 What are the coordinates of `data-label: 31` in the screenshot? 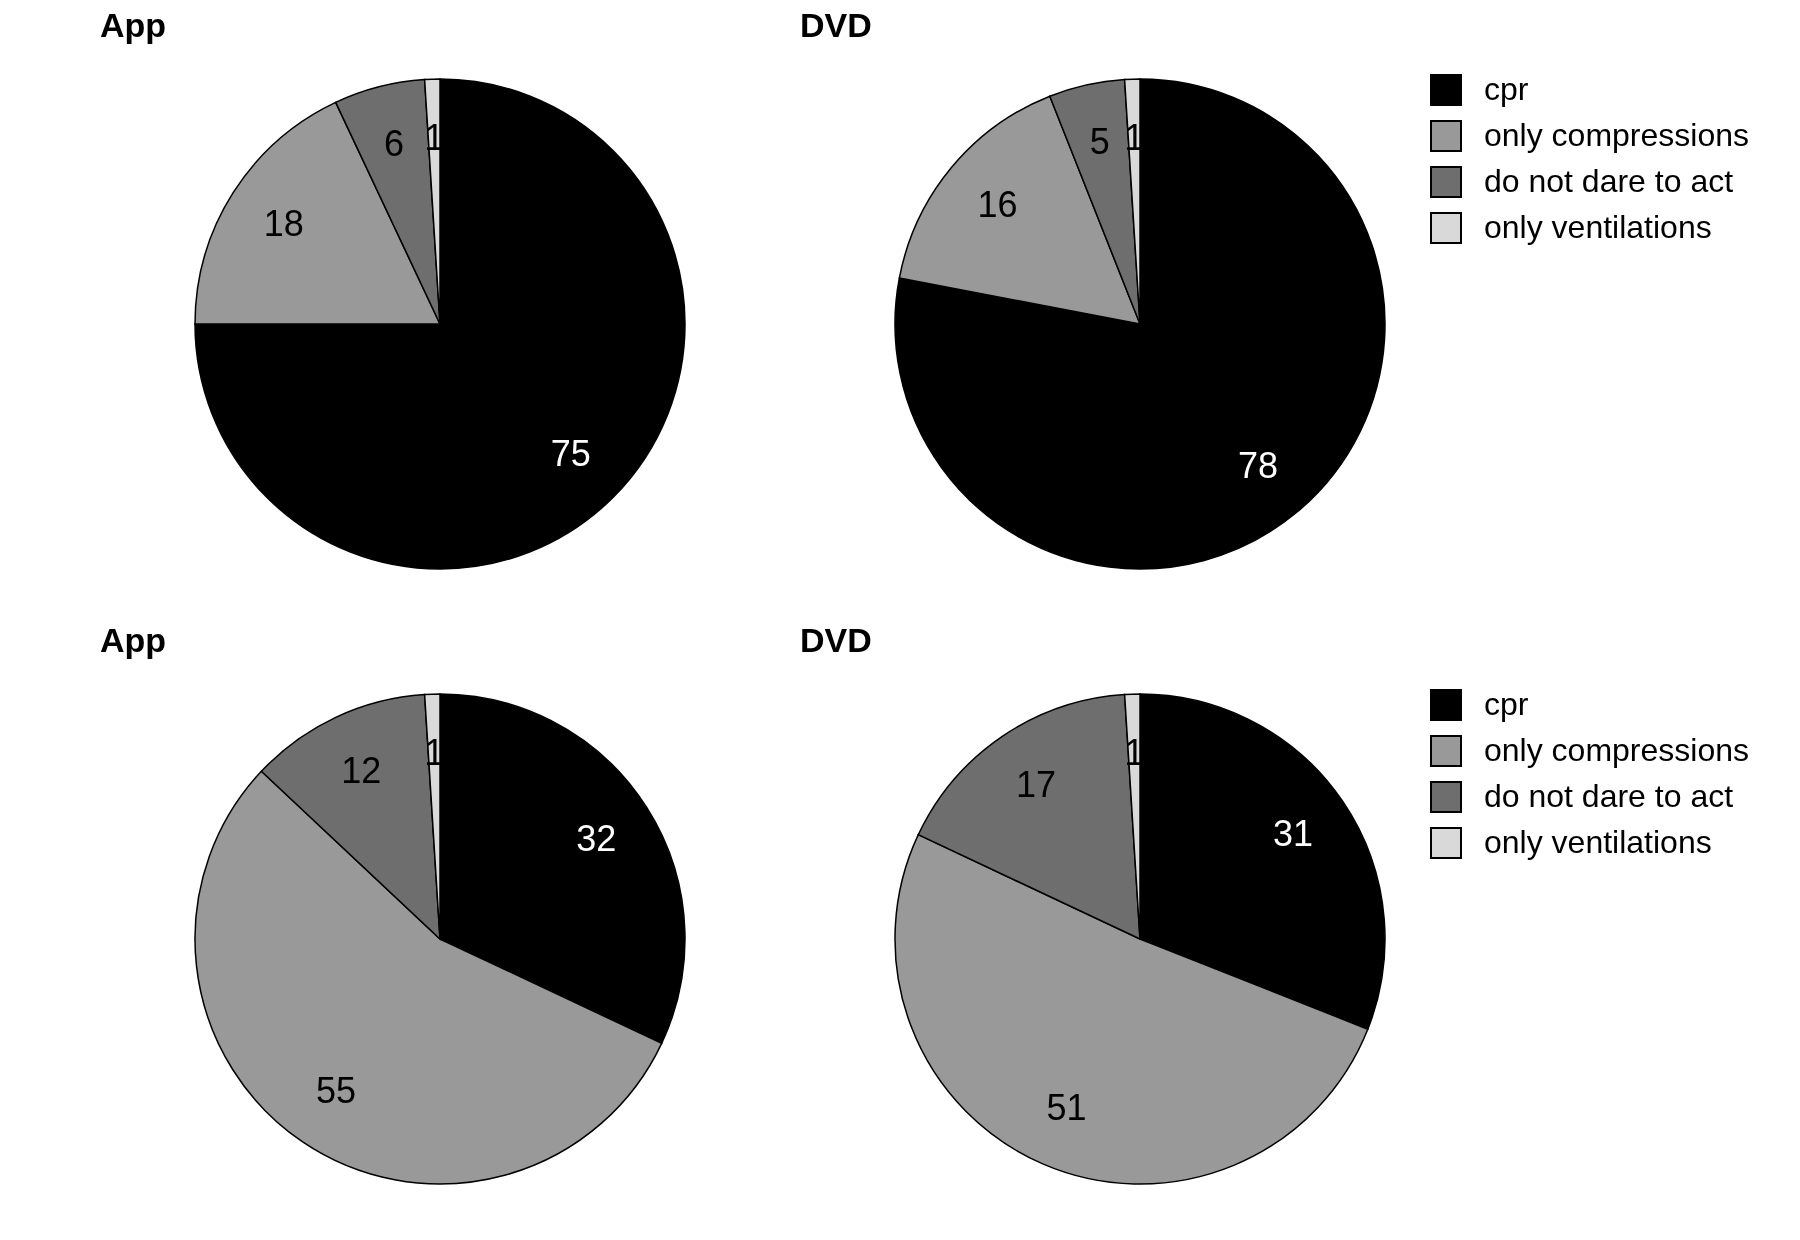 It's located at (1293, 834).